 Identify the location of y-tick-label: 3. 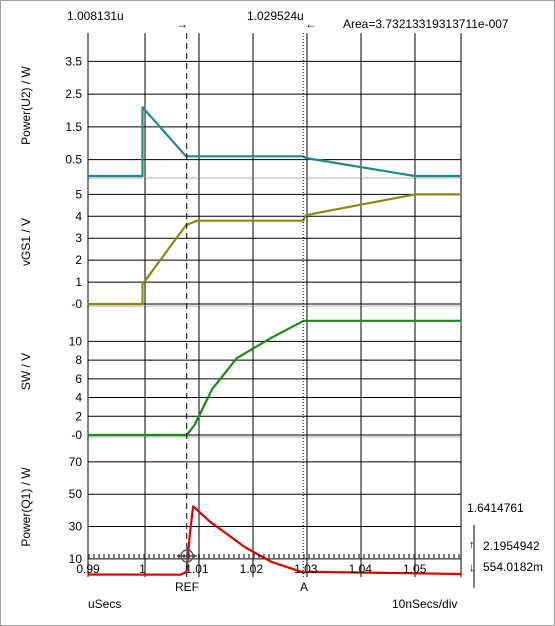
(78, 238).